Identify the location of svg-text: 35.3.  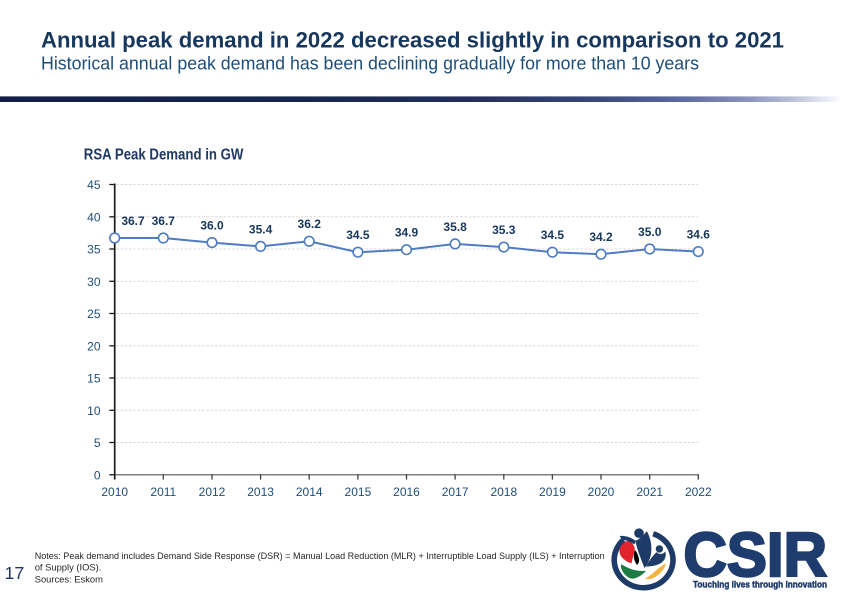
(504, 230).